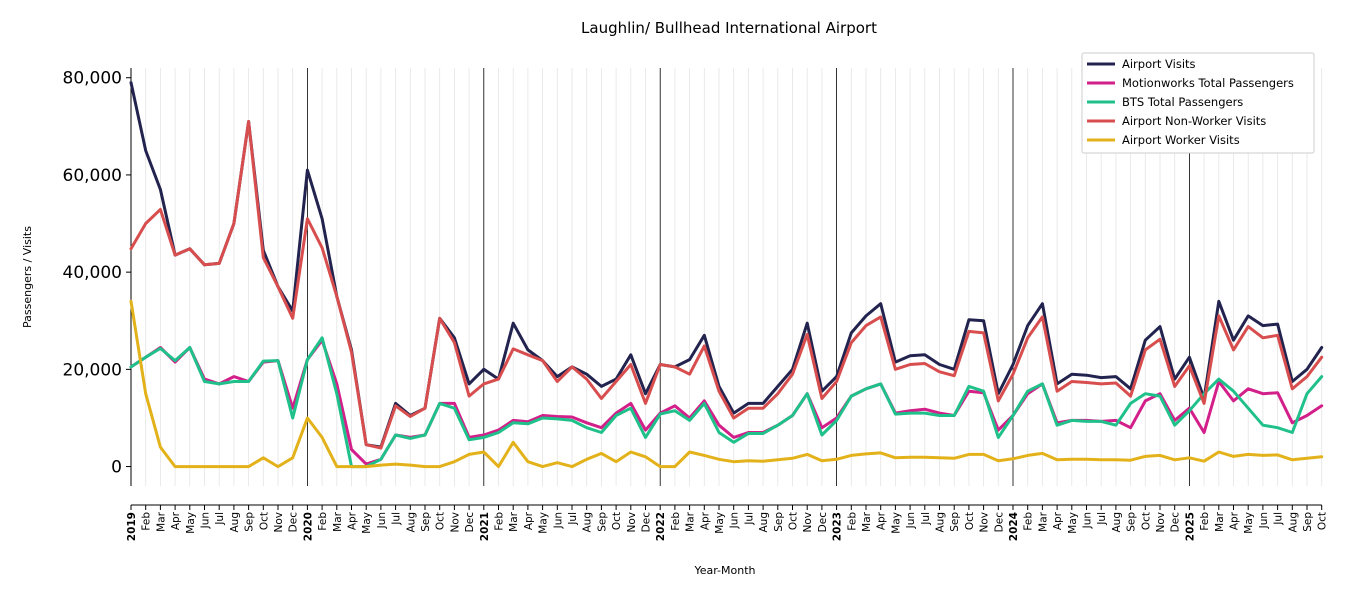 This screenshot has height=604, width=1350. What do you see at coordinates (1190, 526) in the screenshot?
I see `x-tick-label: 2025` at bounding box center [1190, 526].